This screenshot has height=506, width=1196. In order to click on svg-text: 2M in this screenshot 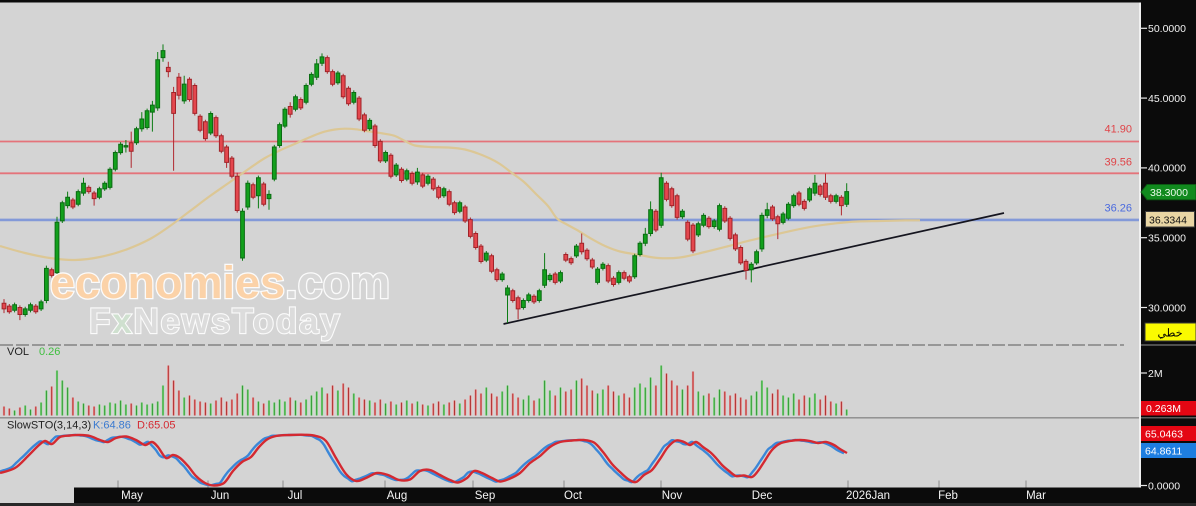, I will do `click(1155, 374)`.